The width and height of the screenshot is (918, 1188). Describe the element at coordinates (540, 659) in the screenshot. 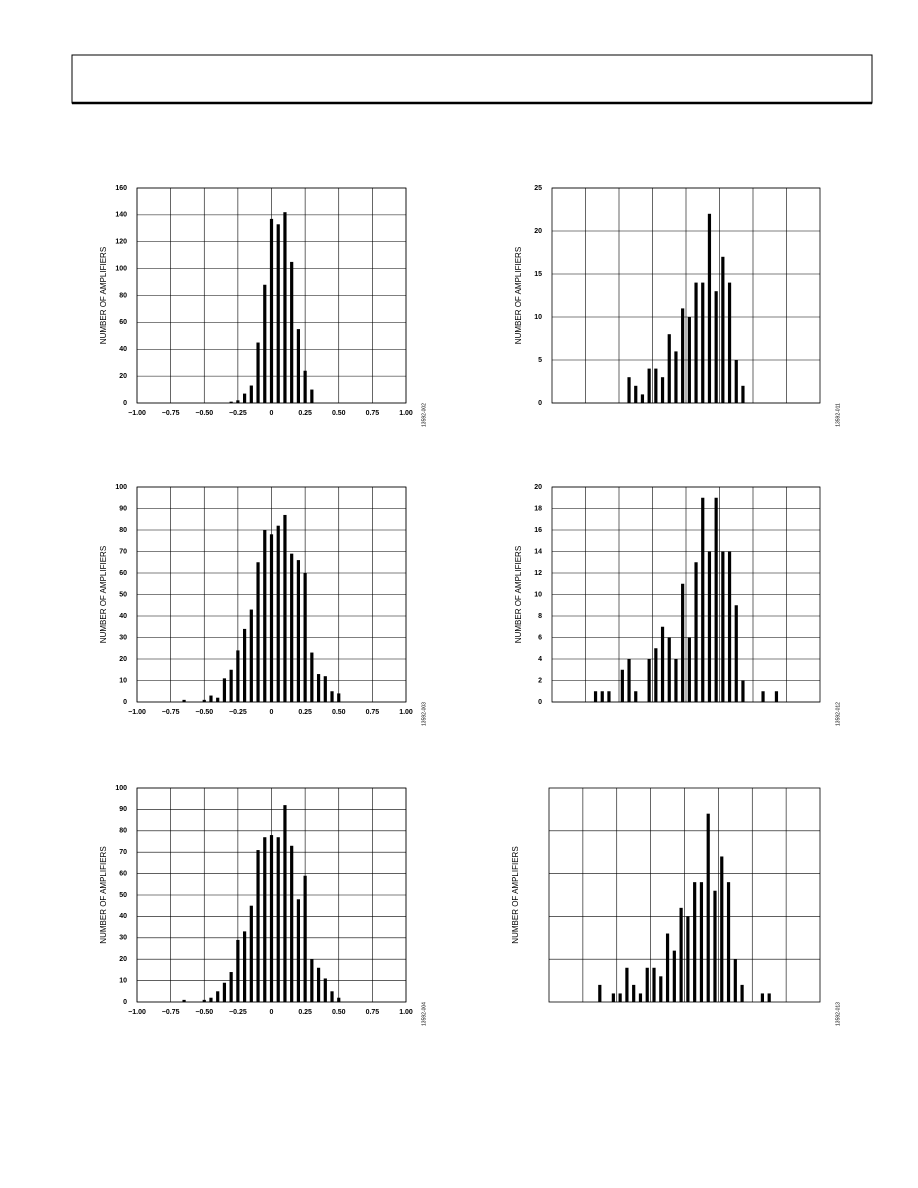

I see `y-tick-label: 4` at that location.